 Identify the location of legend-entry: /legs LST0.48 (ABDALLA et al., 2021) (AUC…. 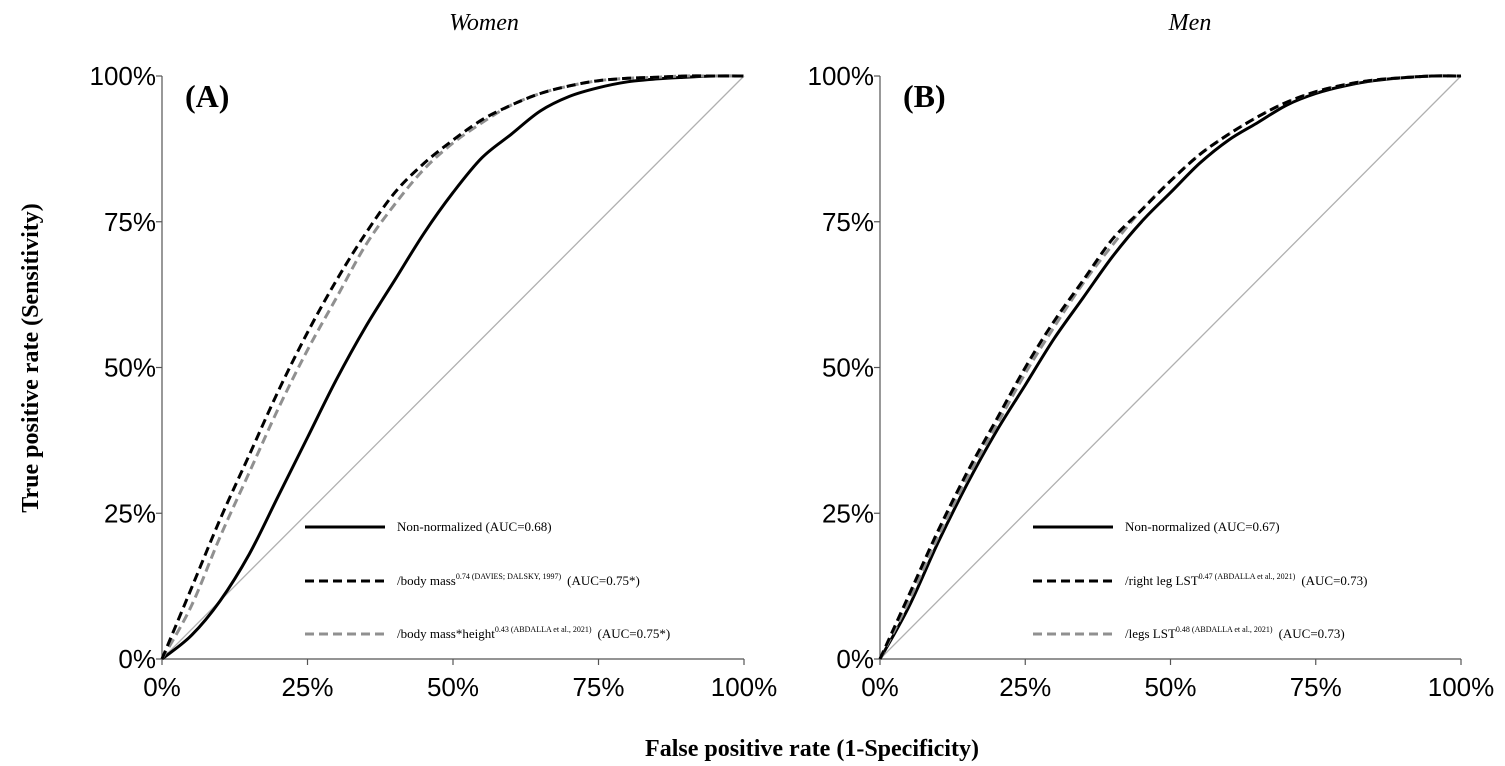
(1235, 633).